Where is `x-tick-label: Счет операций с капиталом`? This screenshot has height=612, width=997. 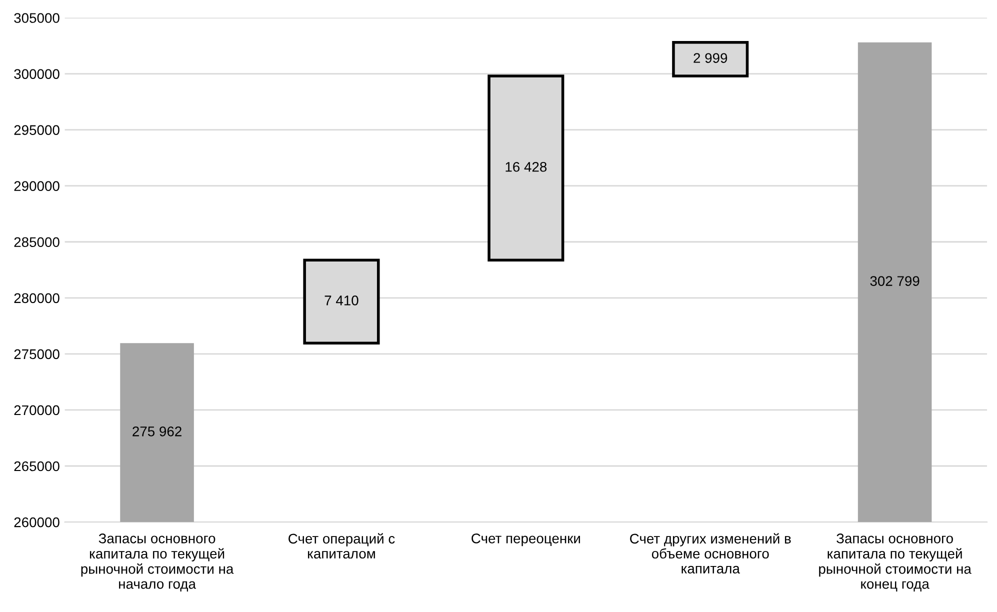
x-tick-label: Счет операций с капиталом is located at coordinates (341, 546).